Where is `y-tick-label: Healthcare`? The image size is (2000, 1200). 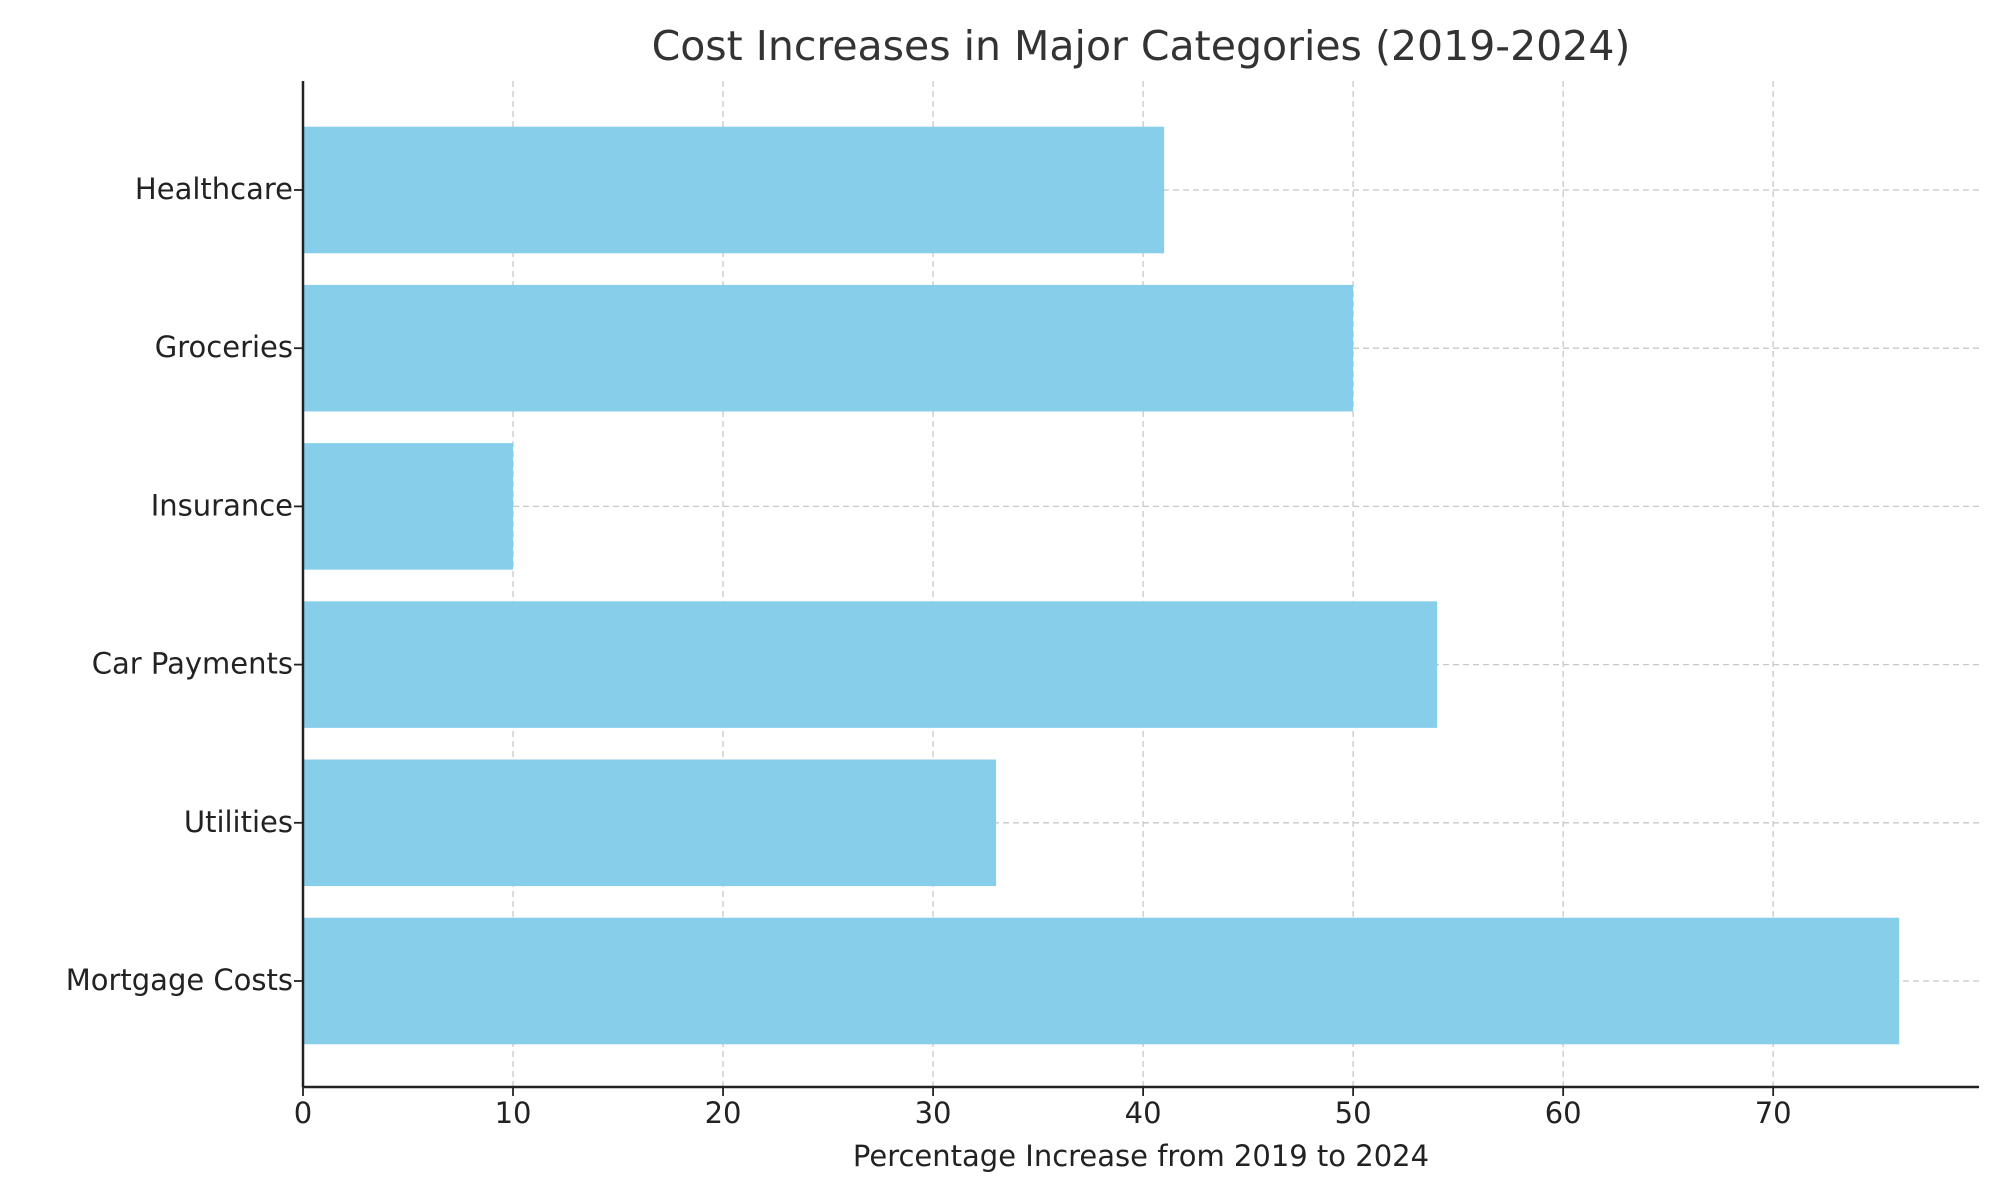 y-tick-label: Healthcare is located at coordinates (214, 189).